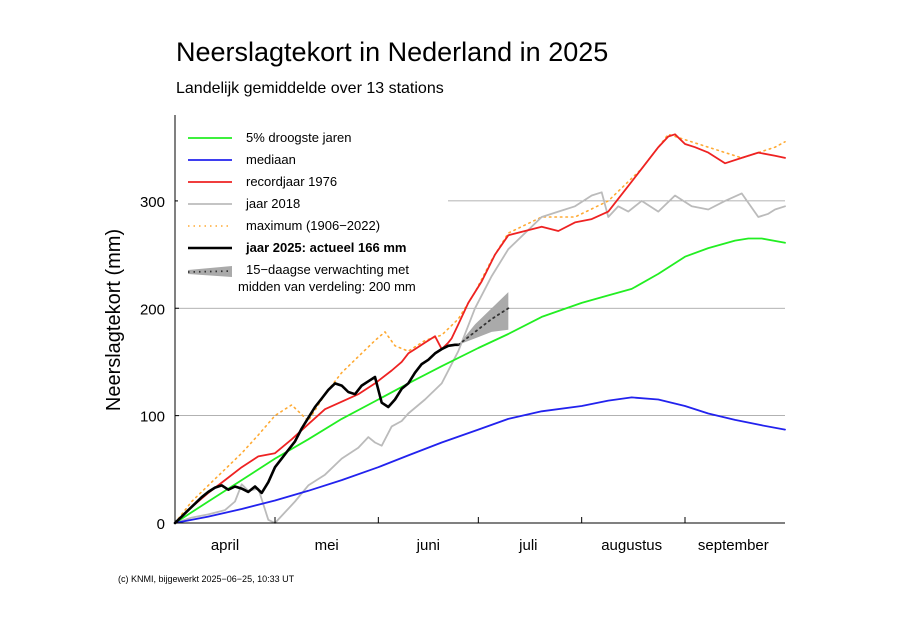 This screenshot has width=900, height=617. I want to click on x-tick-label-mei: mei, so click(327, 545).